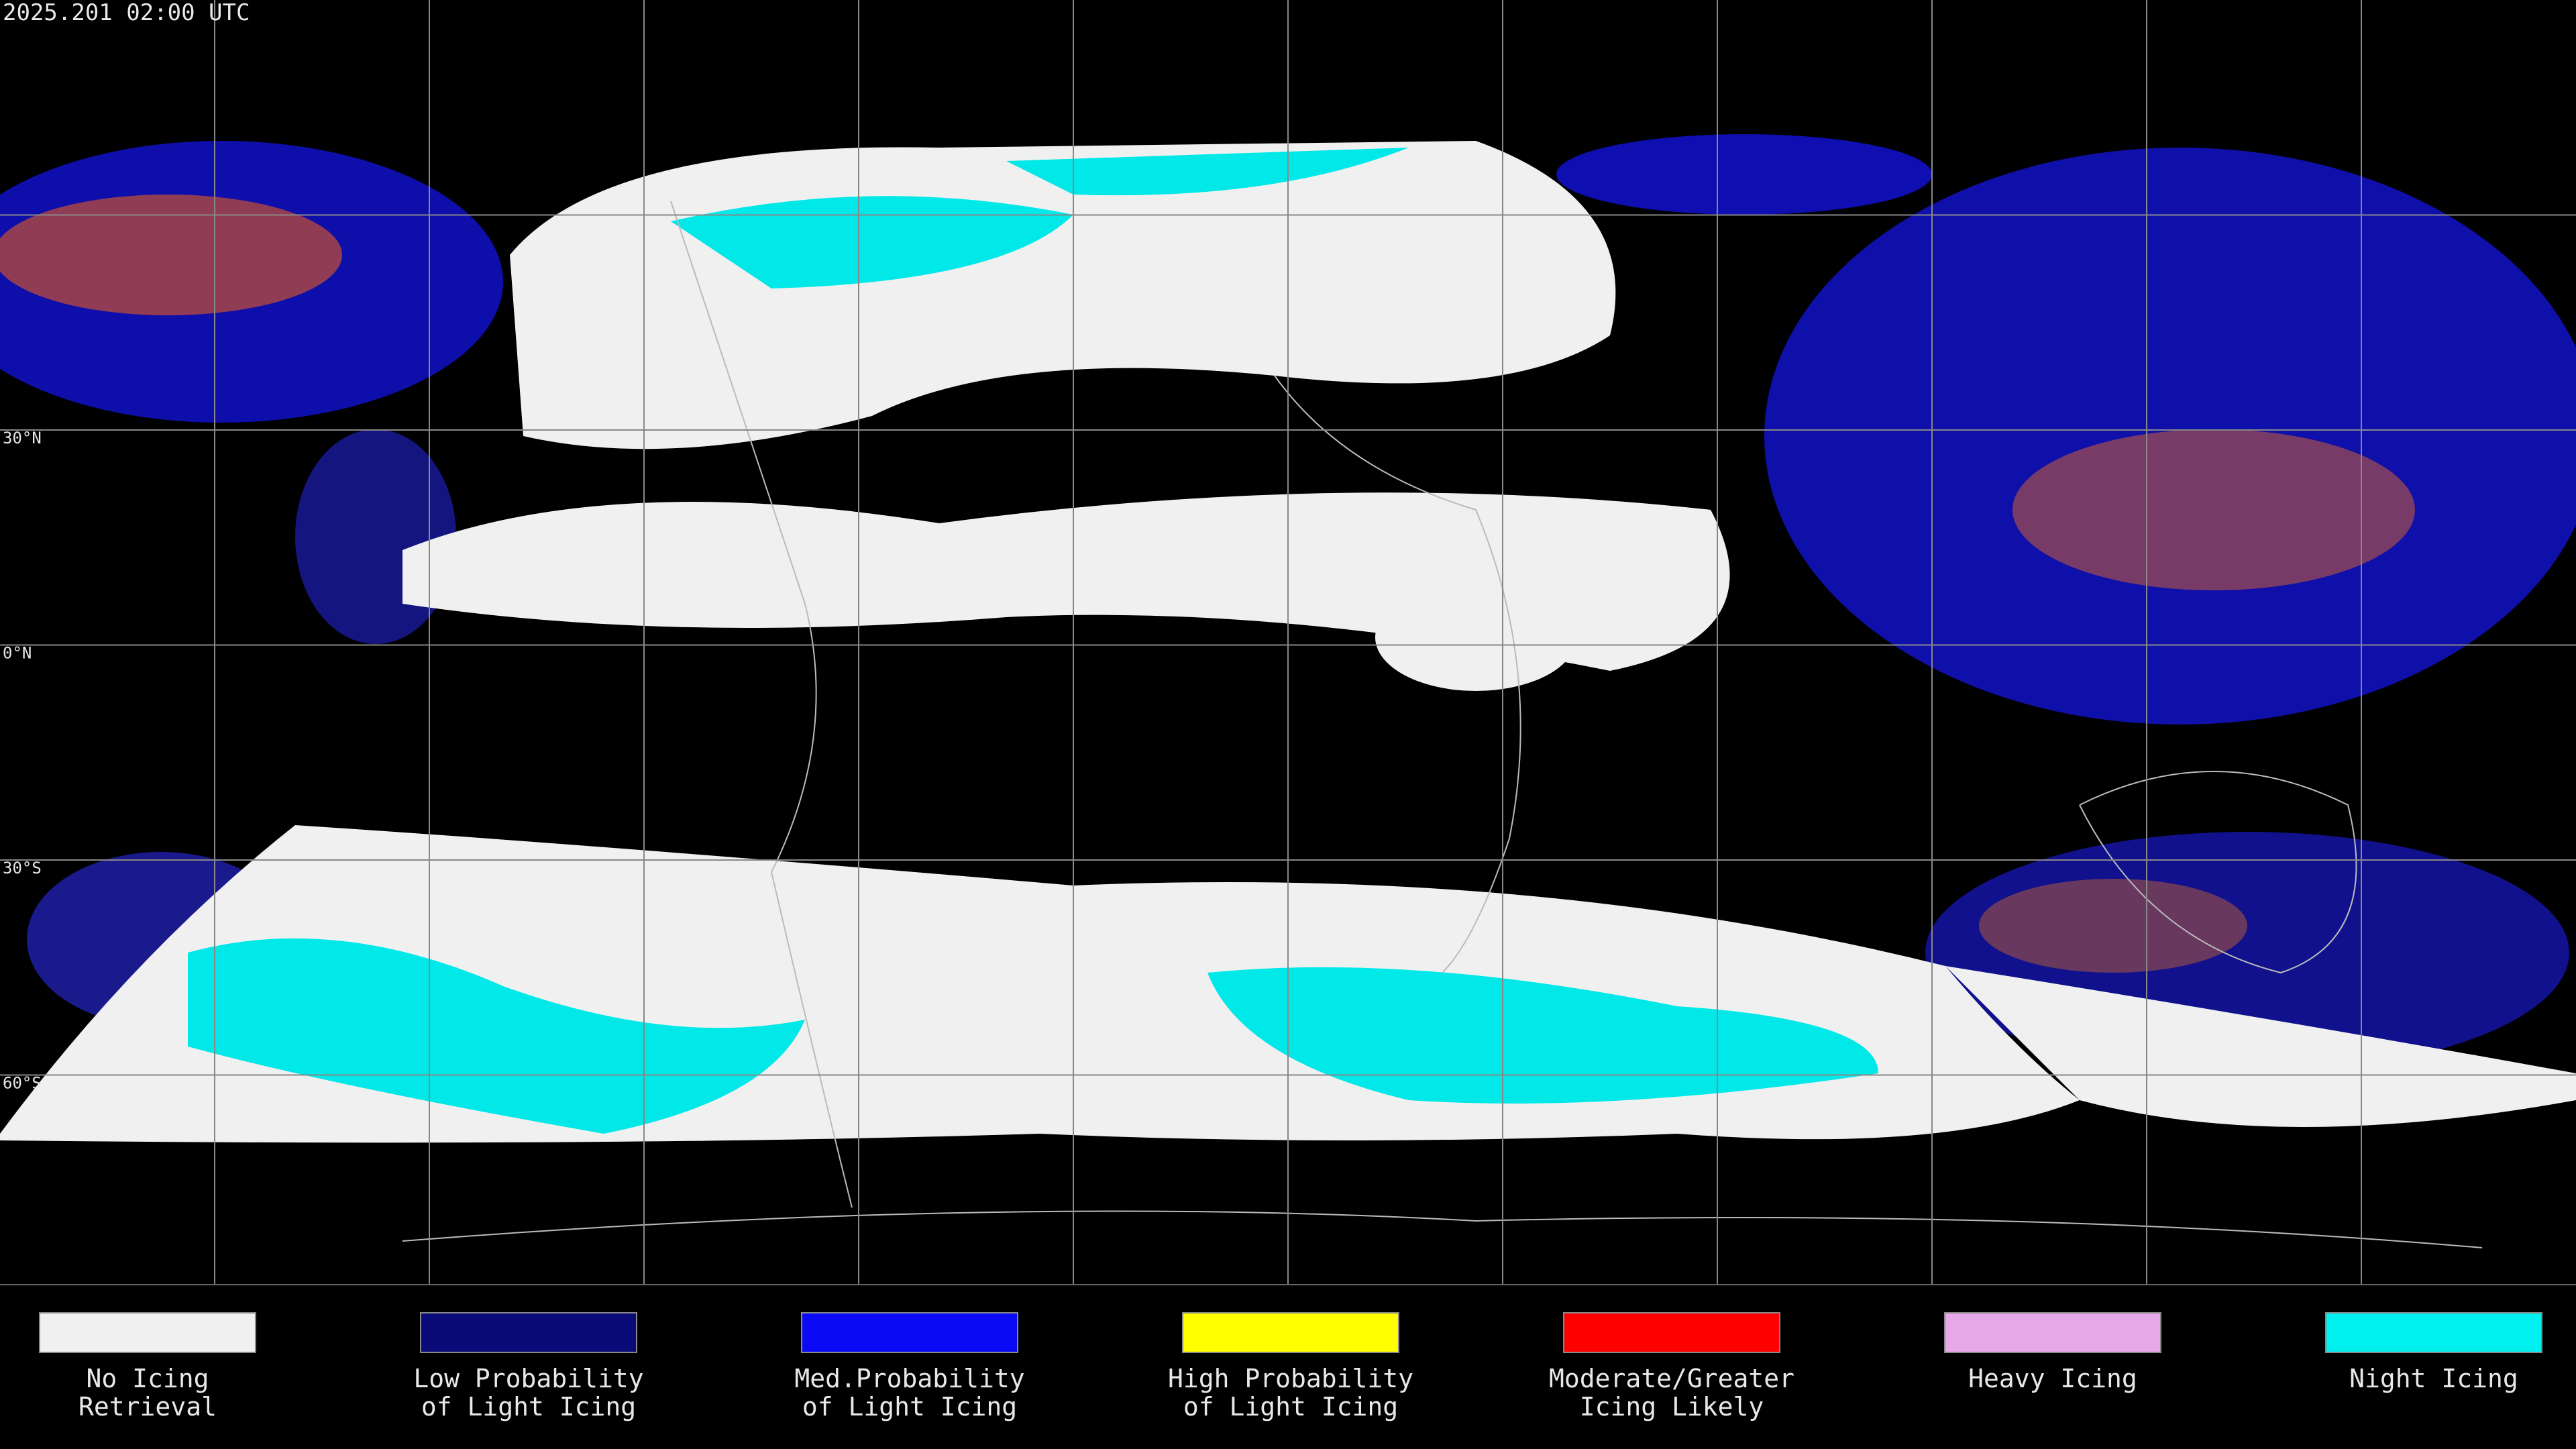 The width and height of the screenshot is (2576, 1449). Describe the element at coordinates (22, 1083) in the screenshot. I see `latitude-label: 60°S` at that location.